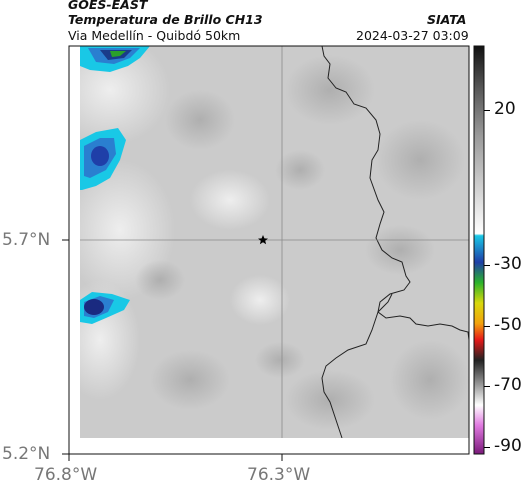 Image resolution: width=526 pixels, height=491 pixels. I want to click on source-label: SIATA, so click(447, 19).